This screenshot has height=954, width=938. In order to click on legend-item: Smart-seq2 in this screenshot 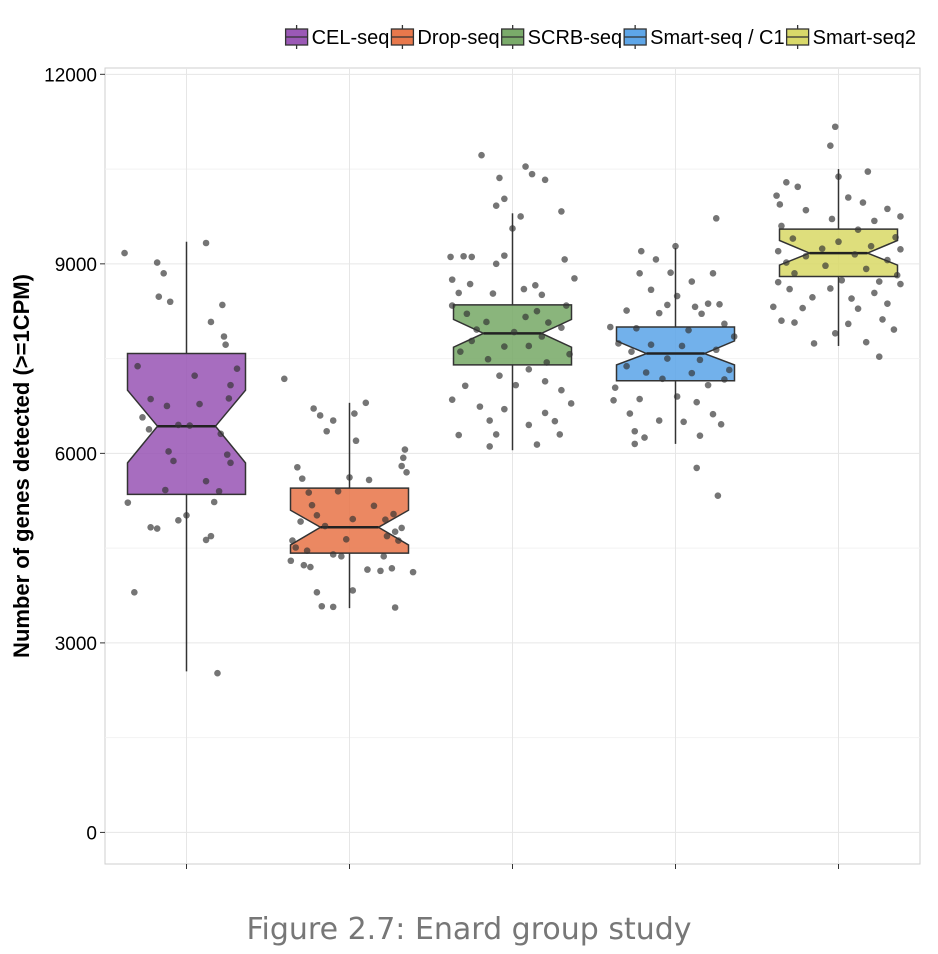, I will do `click(850, 37)`.